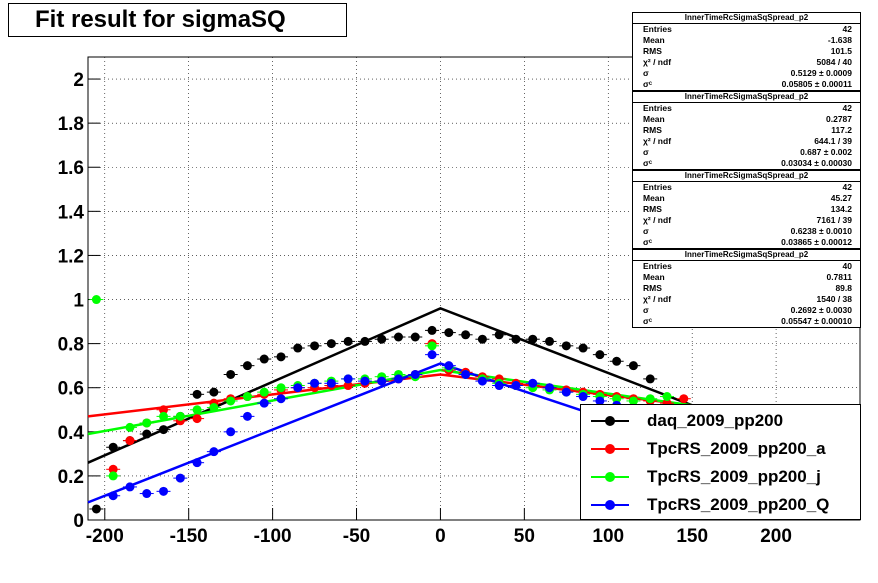 The image size is (878, 583). What do you see at coordinates (847, 266) in the screenshot?
I see `stats-value: 40` at bounding box center [847, 266].